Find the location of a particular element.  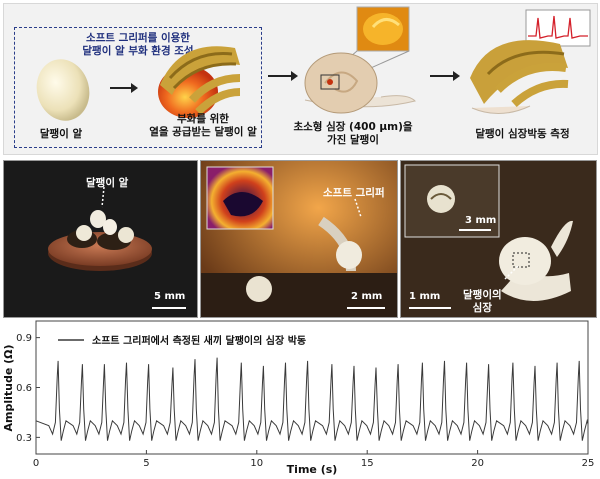

step3-caption: 초소형 심장 (400 μm)을 가진 달팽이 is located at coordinates (353, 134).